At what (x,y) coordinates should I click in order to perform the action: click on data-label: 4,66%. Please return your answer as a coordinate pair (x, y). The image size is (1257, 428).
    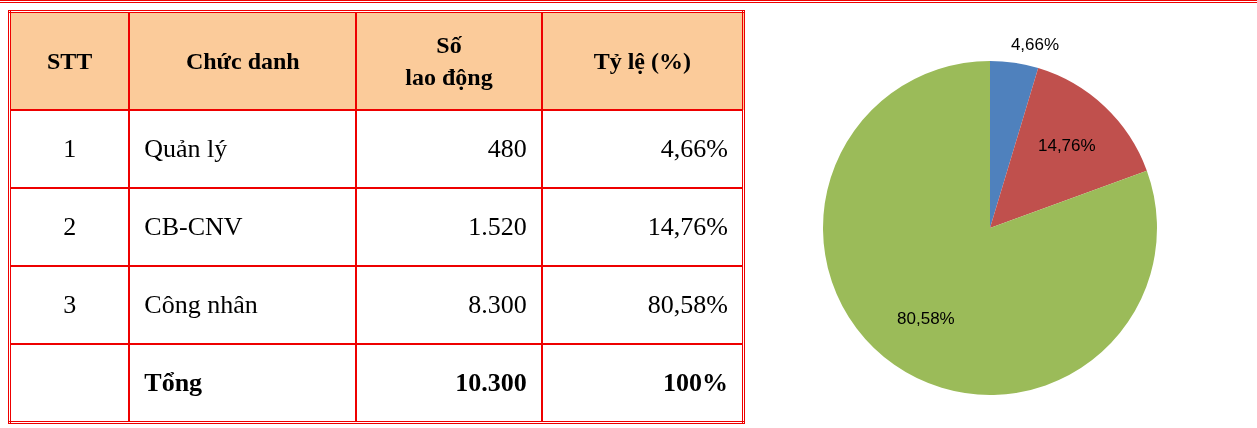
    Looking at the image, I should click on (1035, 44).